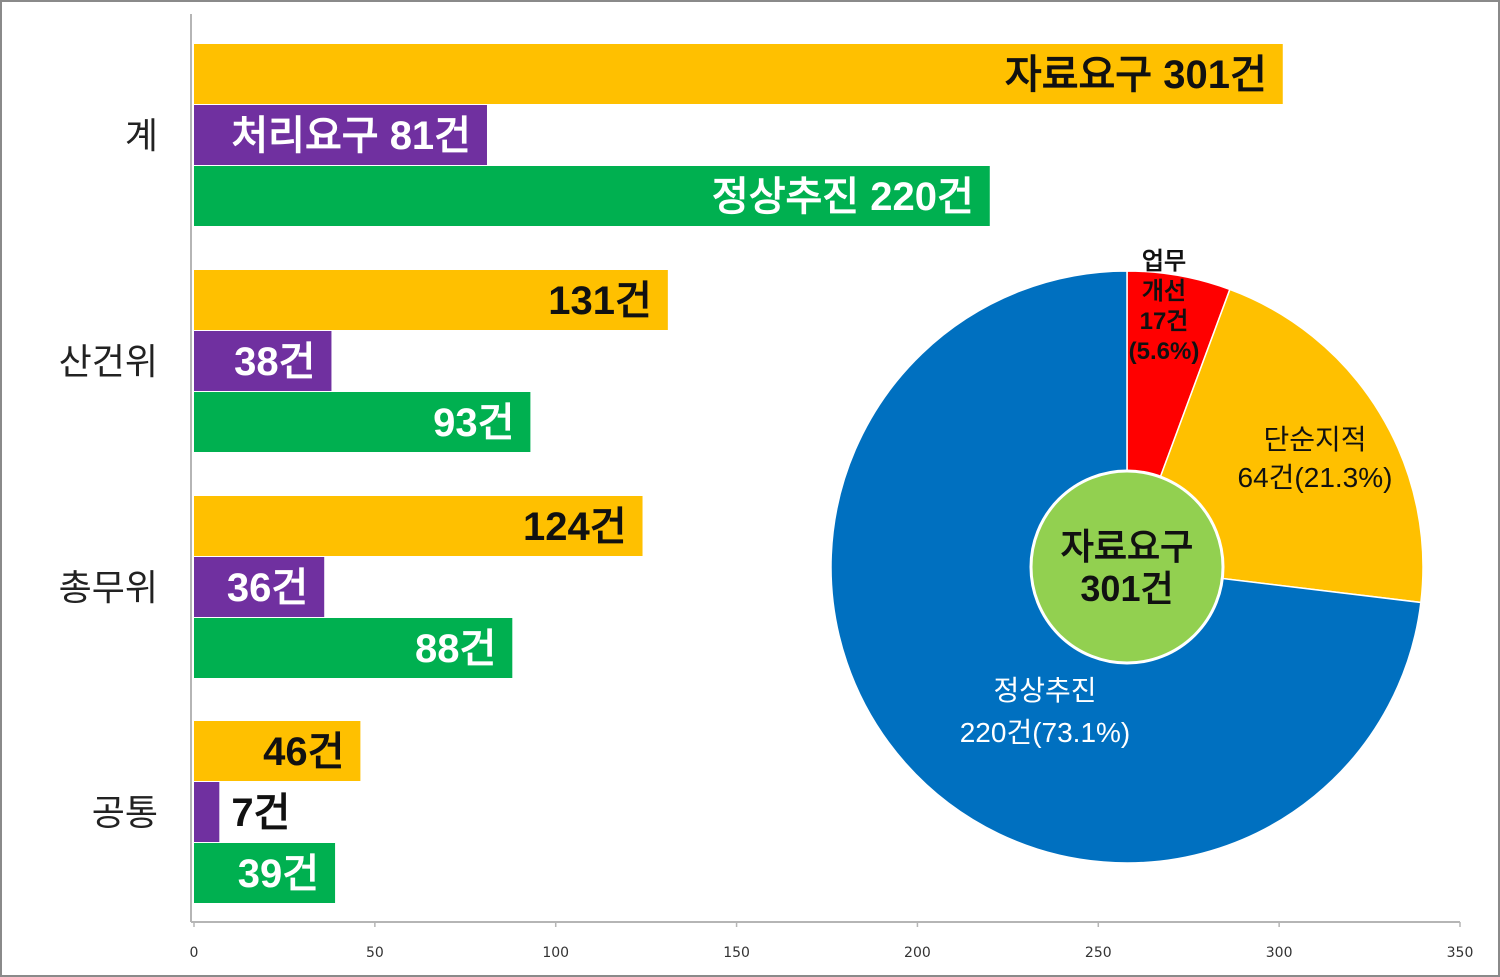 This screenshot has width=1500, height=977. What do you see at coordinates (600, 301) in the screenshot?
I see `bar-value-label: 131건` at bounding box center [600, 301].